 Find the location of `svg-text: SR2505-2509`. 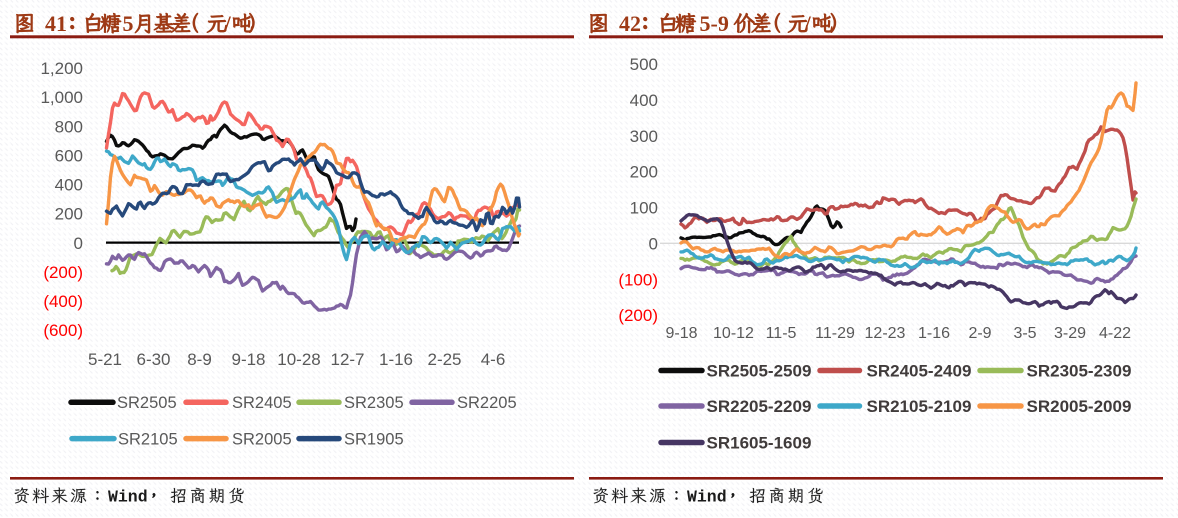

svg-text: SR2505-2509 is located at coordinates (759, 370).